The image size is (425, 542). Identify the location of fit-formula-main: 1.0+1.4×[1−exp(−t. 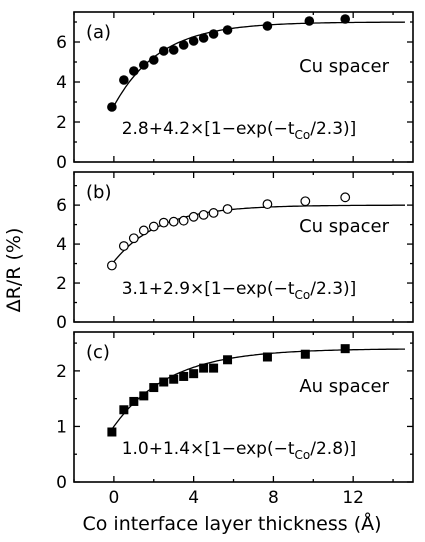
(208, 449).